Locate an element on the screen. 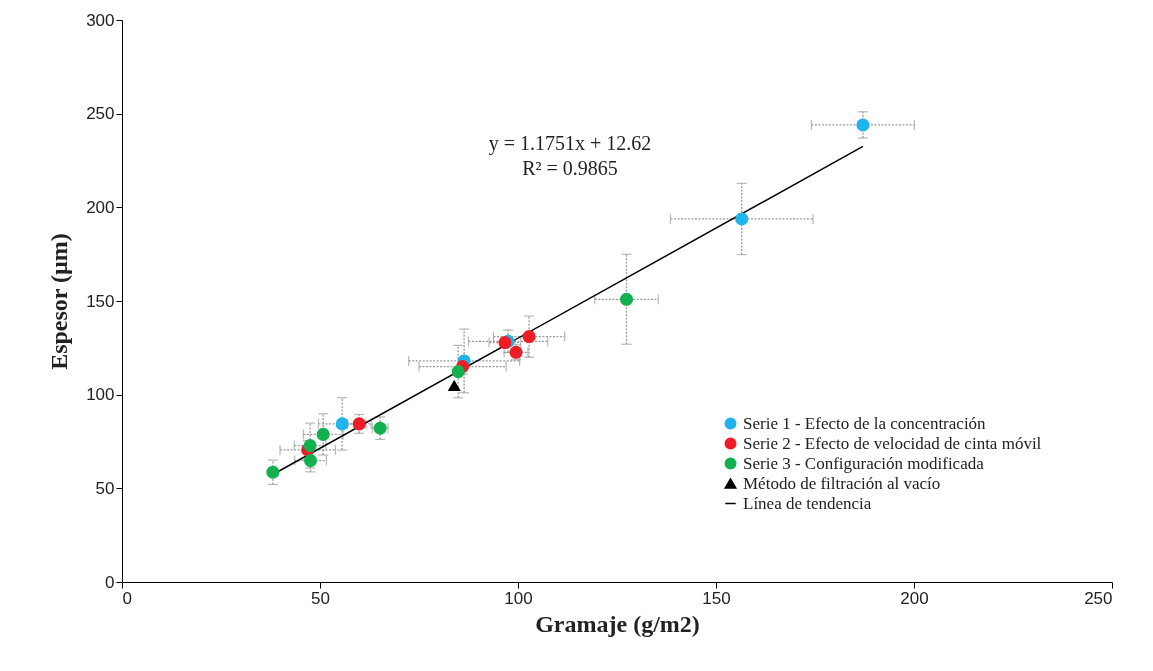  x-tick-label: 100 is located at coordinates (518, 598).